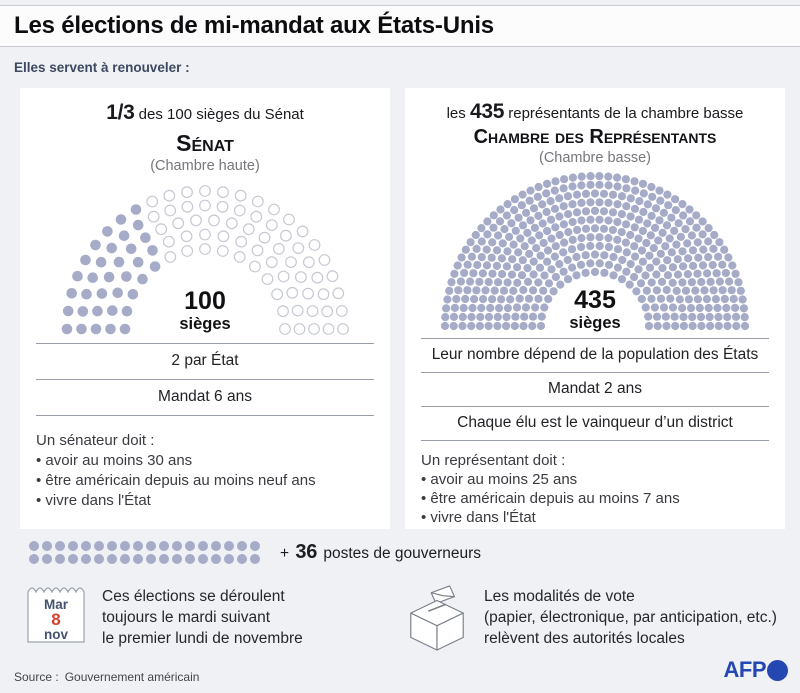 This screenshot has width=800, height=693. What do you see at coordinates (493, 460) in the screenshot?
I see `house-req-title: Un représentant doit :` at bounding box center [493, 460].